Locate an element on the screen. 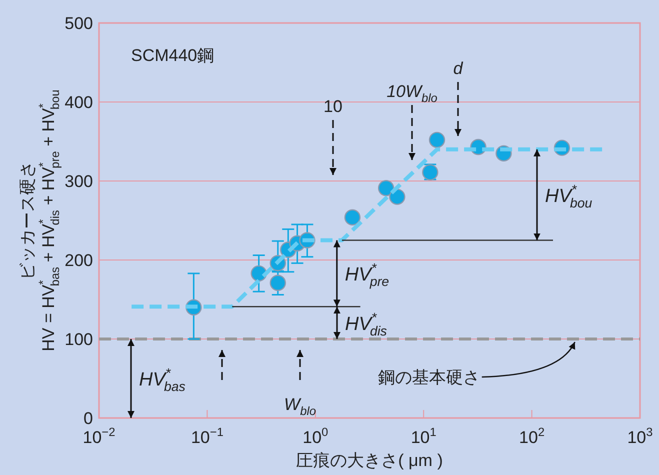 The height and width of the screenshot is (475, 659). annotation: 10 is located at coordinates (333, 106).